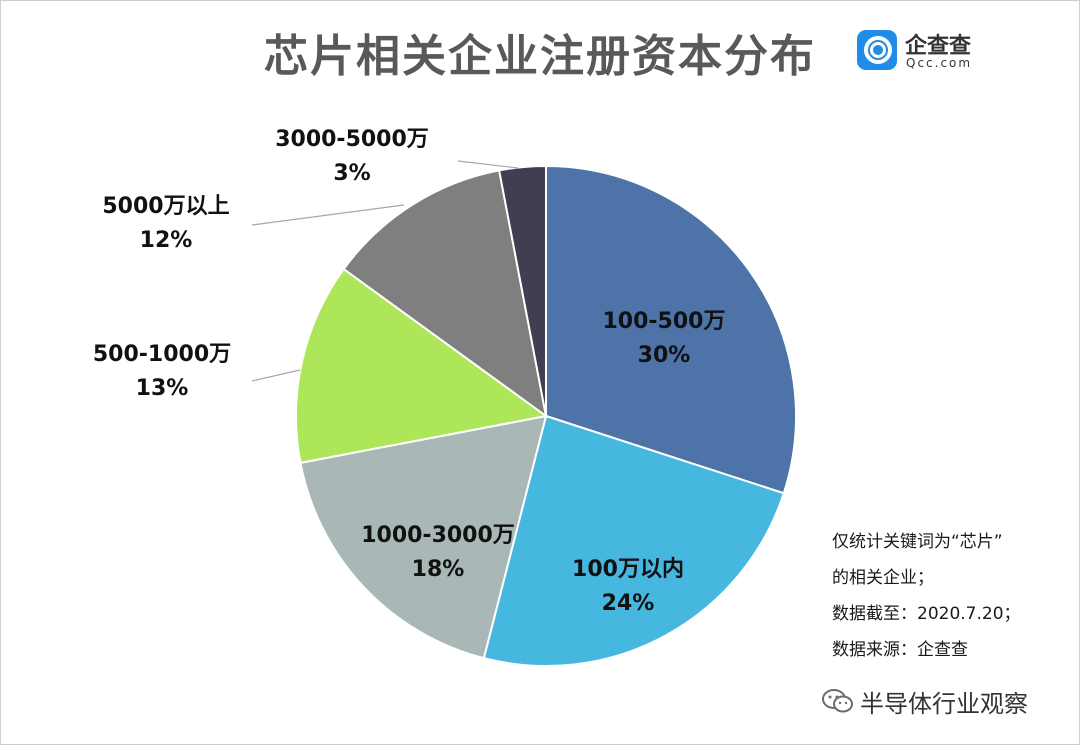 The height and width of the screenshot is (745, 1080). Describe the element at coordinates (352, 139) in the screenshot. I see `slice-3000-5000-label: 3000-5000万` at that location.